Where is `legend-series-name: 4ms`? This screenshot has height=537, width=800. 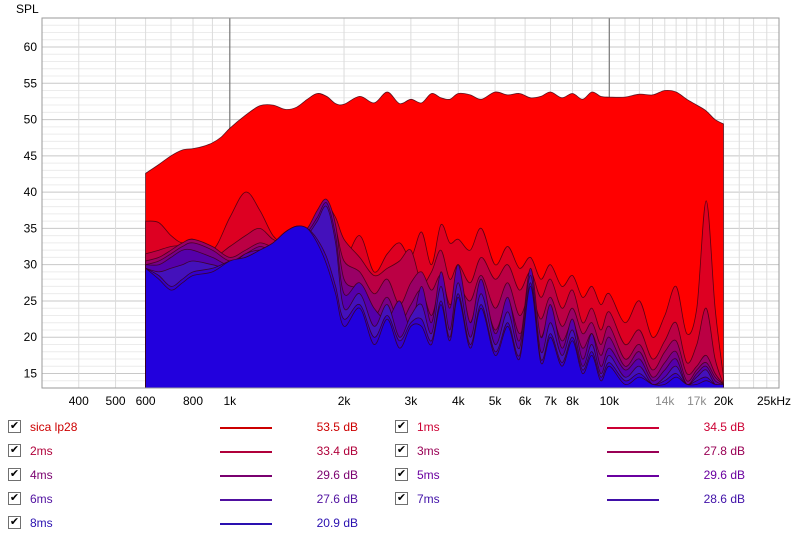
legend-series-name: 4ms is located at coordinates (41, 475).